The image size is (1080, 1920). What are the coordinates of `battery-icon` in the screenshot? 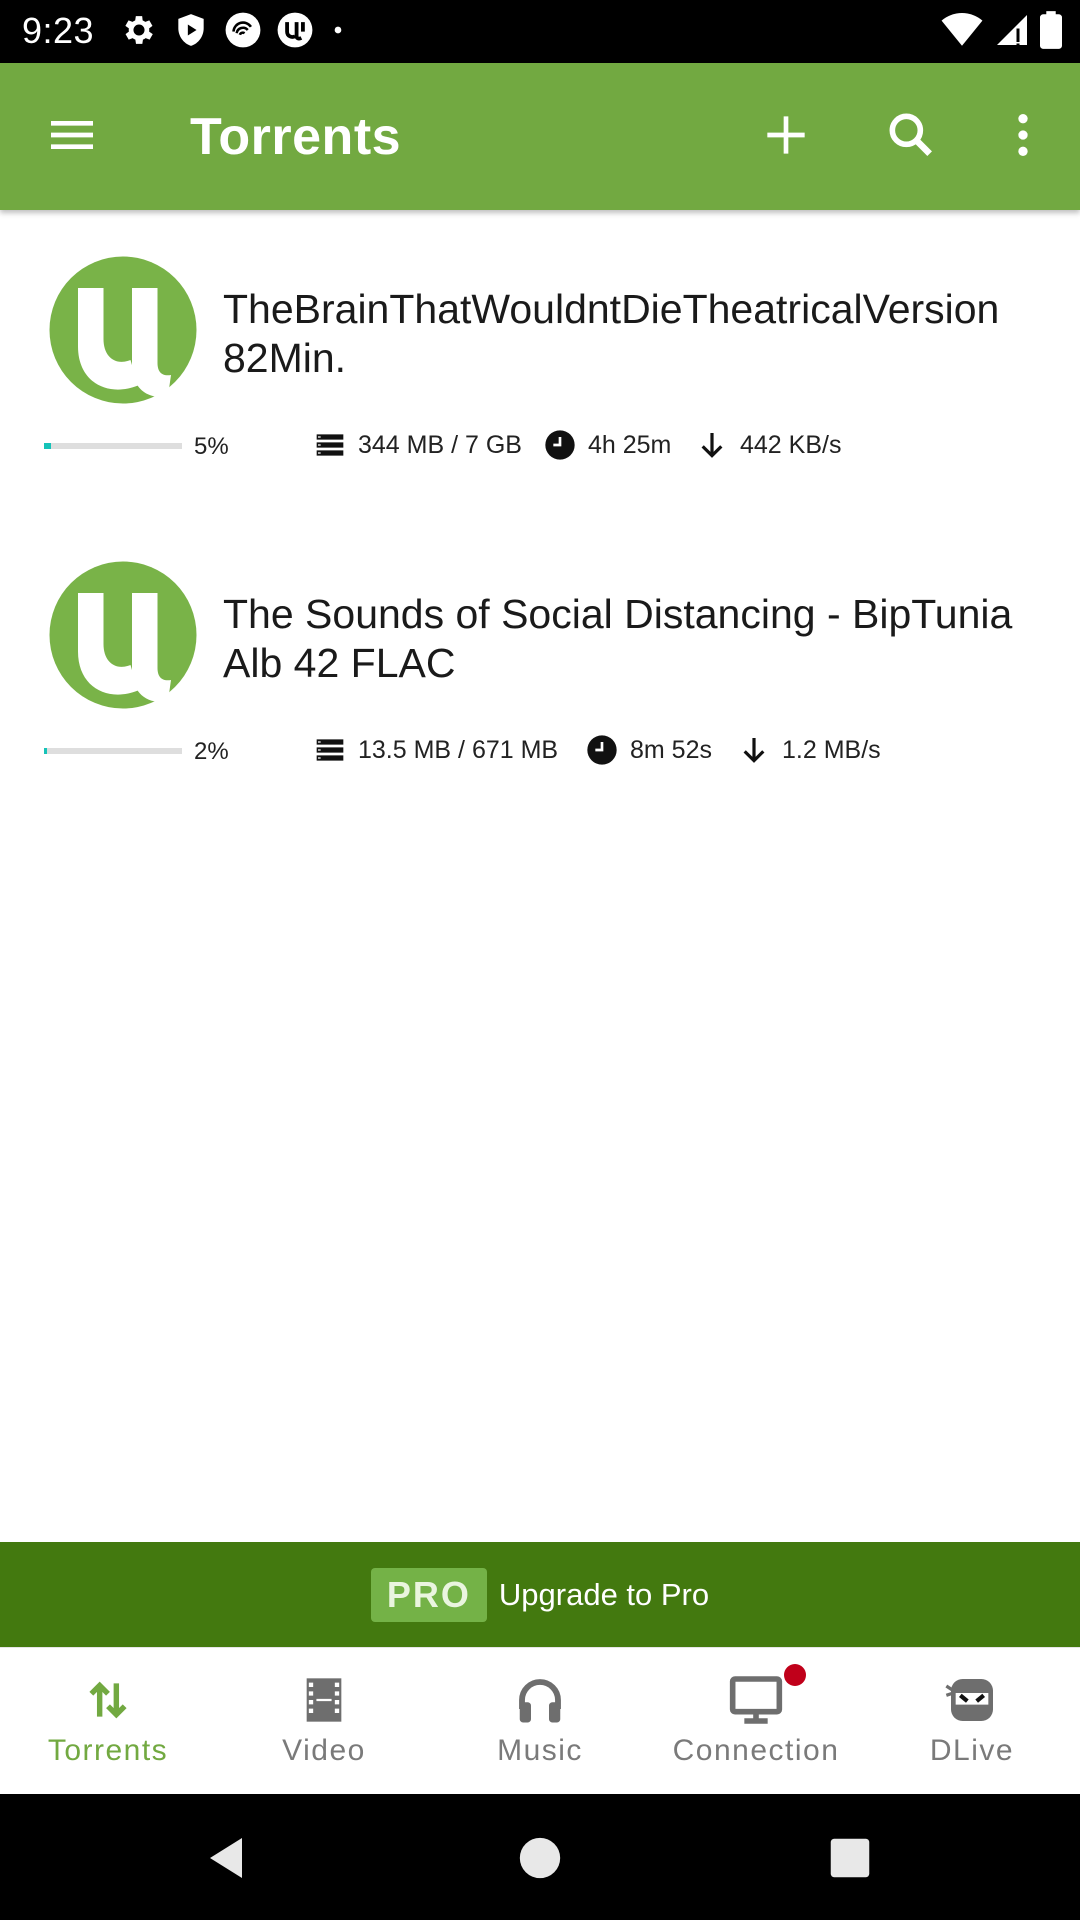 It's located at (1051, 30).